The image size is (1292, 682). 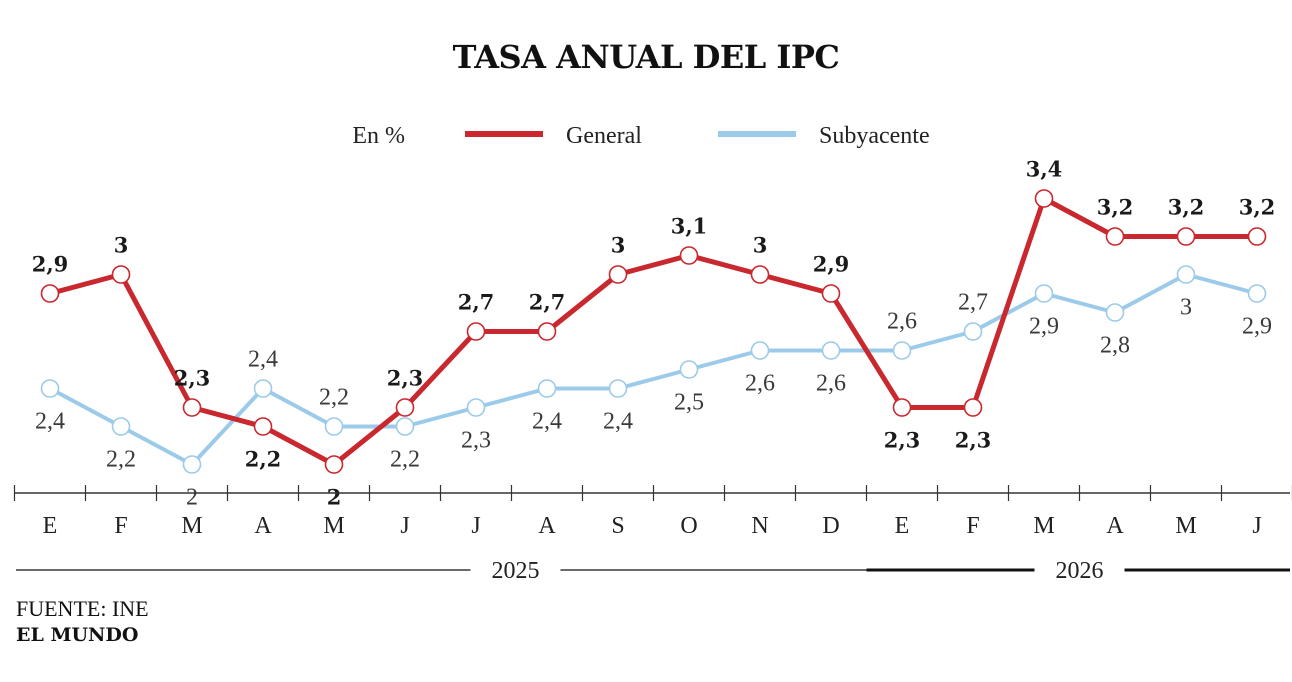 I want to click on data-label-subyacente: 2,3, so click(x=476, y=441).